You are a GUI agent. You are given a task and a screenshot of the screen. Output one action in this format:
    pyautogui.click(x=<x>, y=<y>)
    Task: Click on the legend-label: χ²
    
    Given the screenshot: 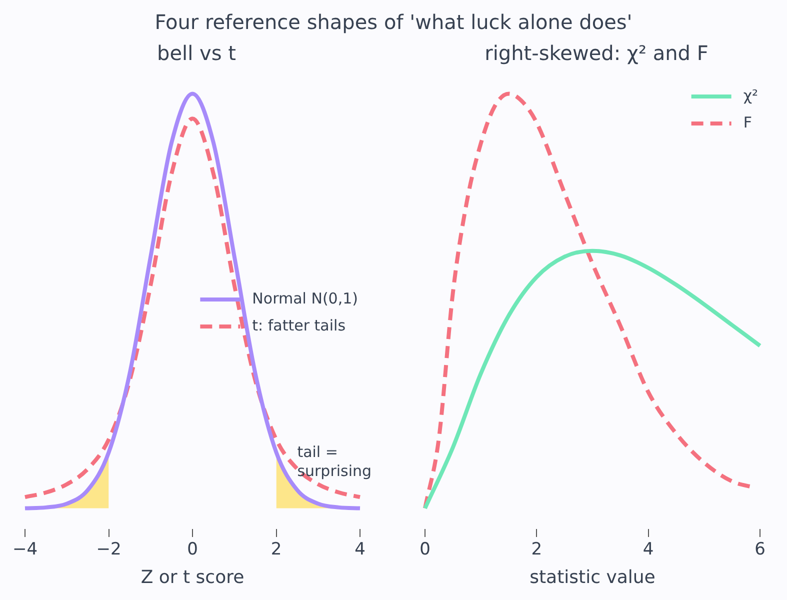 What is the action you would take?
    pyautogui.click(x=750, y=95)
    